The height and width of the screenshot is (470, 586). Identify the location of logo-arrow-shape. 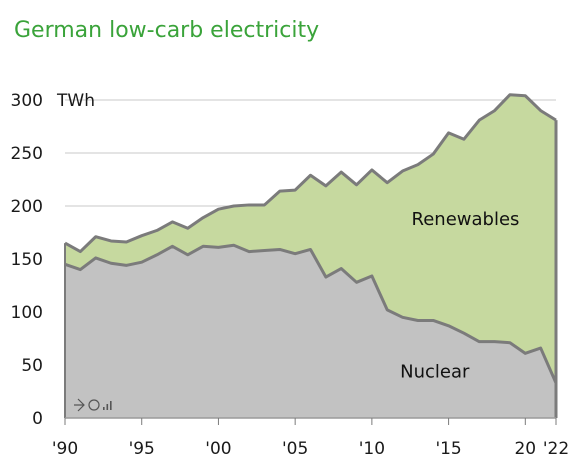
(79, 405).